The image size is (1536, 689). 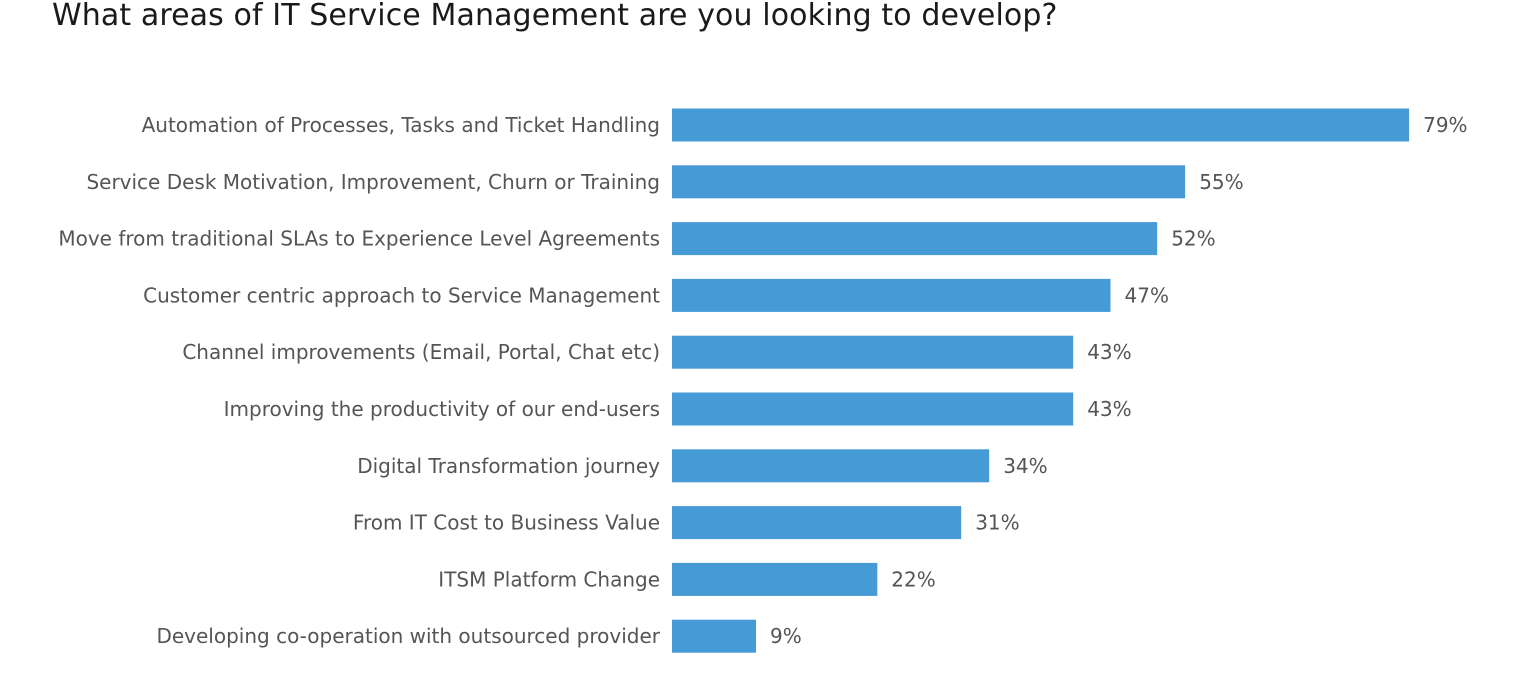 I want to click on category-label: ITSM Platform Change, so click(x=549, y=579).